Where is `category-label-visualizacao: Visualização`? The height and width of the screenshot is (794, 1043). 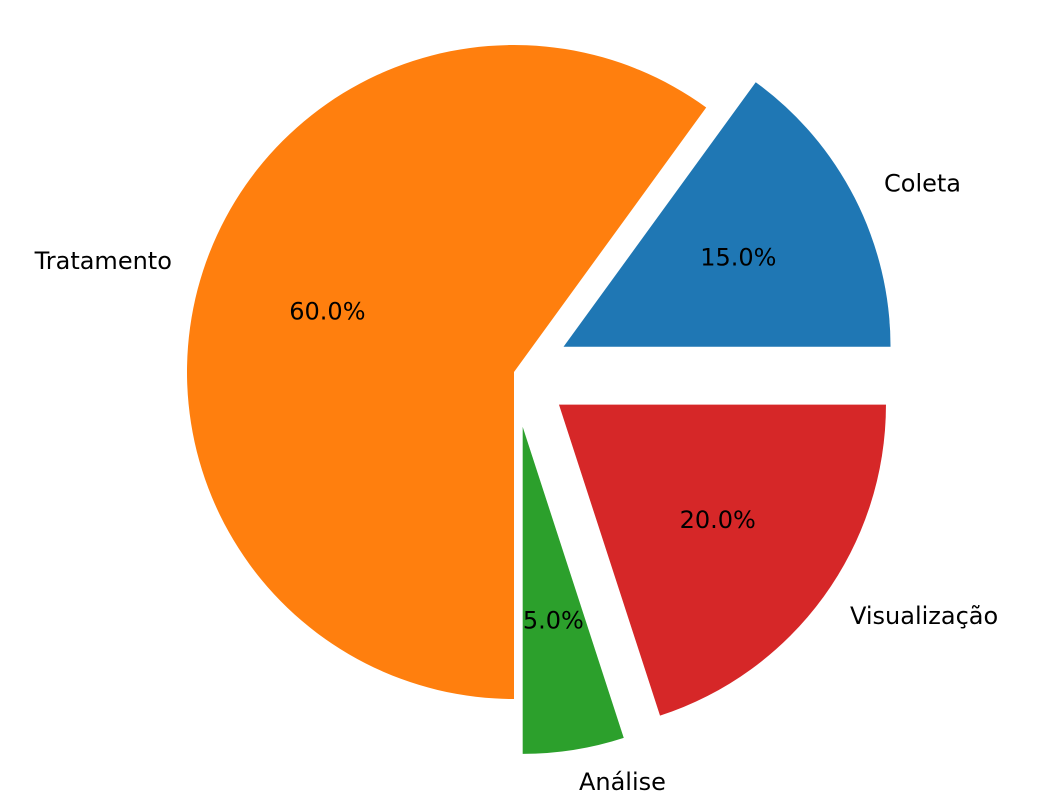
category-label-visualizacao: Visualização is located at coordinates (924, 616).